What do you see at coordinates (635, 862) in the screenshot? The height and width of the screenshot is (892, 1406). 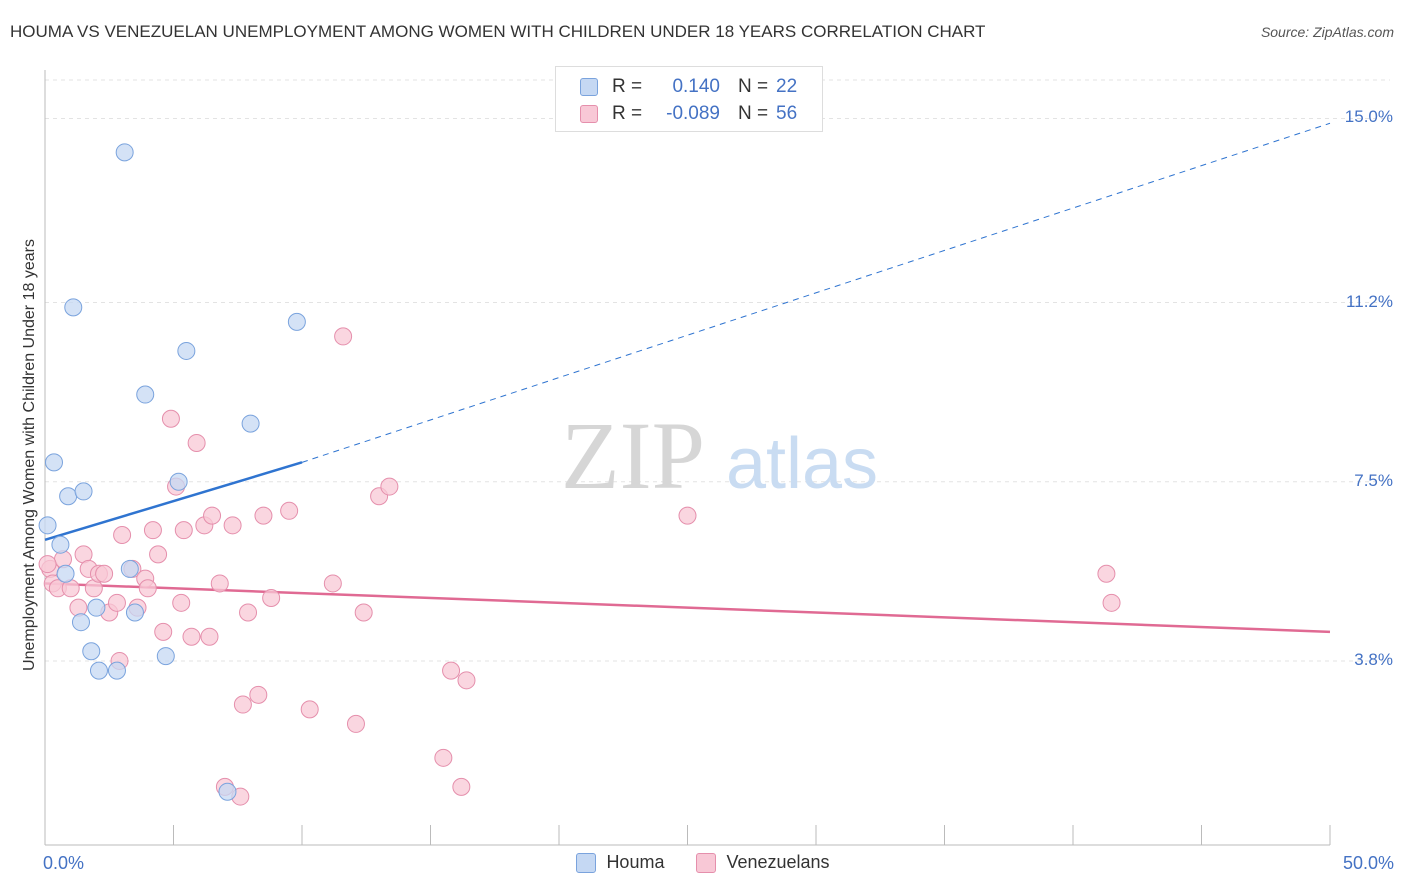 I see `legend-label-houma: Houma` at bounding box center [635, 862].